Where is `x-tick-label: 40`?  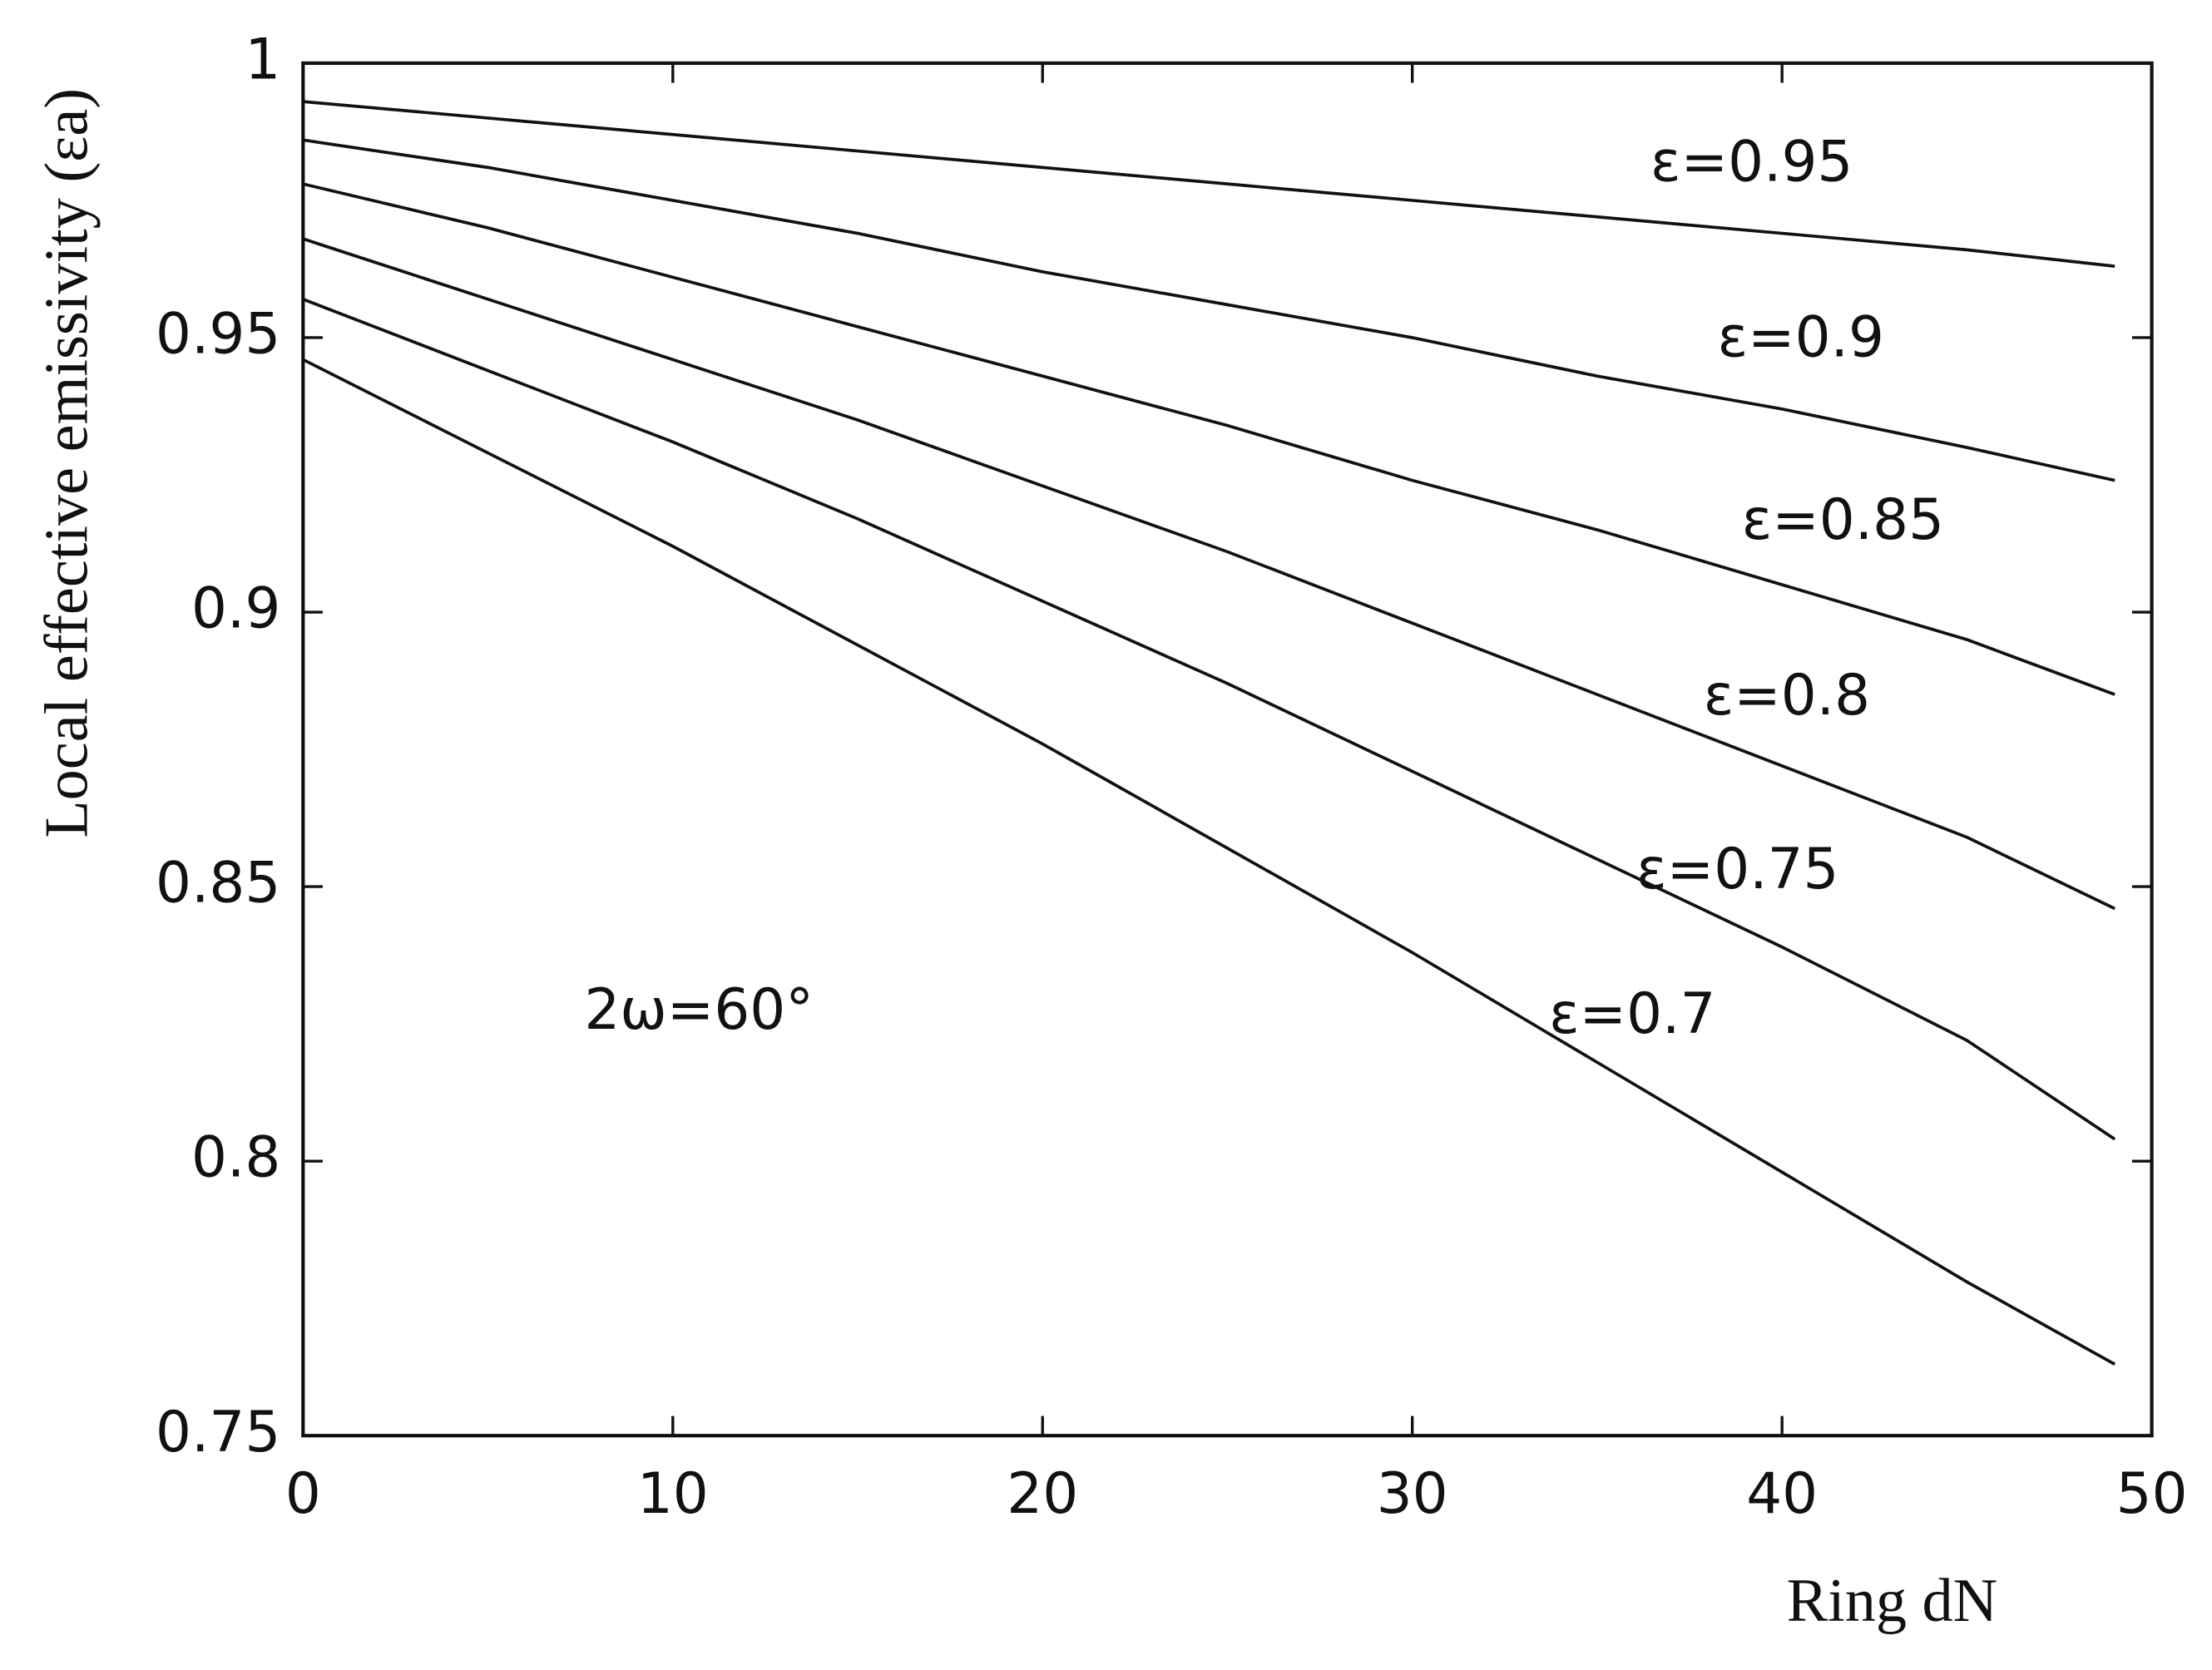
x-tick-label: 40 is located at coordinates (1782, 1493).